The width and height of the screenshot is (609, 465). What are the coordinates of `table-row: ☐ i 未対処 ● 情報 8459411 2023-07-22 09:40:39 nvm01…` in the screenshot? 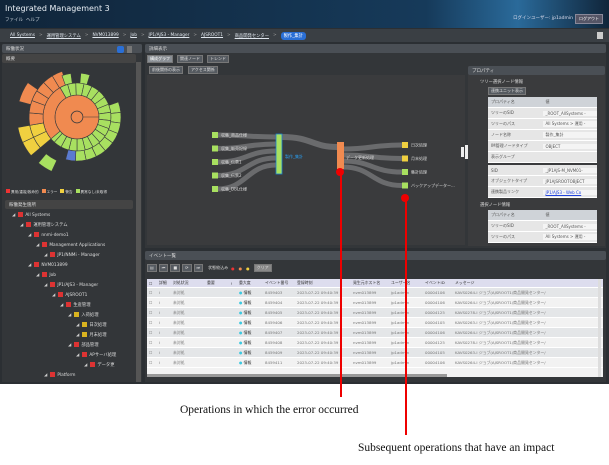 It's located at (375, 363).